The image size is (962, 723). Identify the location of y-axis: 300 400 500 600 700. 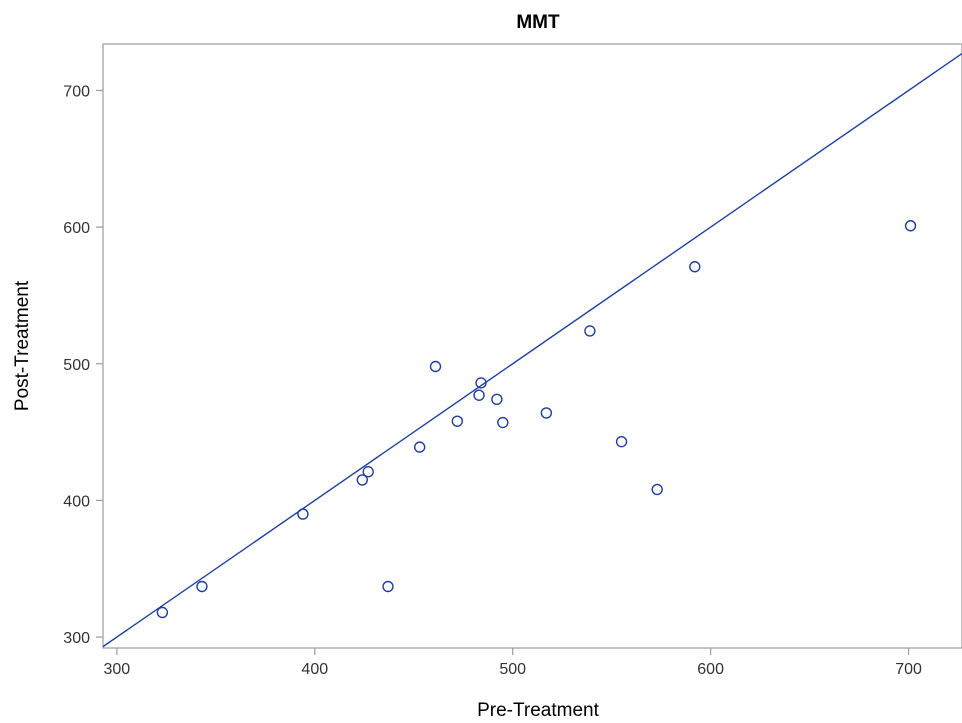
(83, 365).